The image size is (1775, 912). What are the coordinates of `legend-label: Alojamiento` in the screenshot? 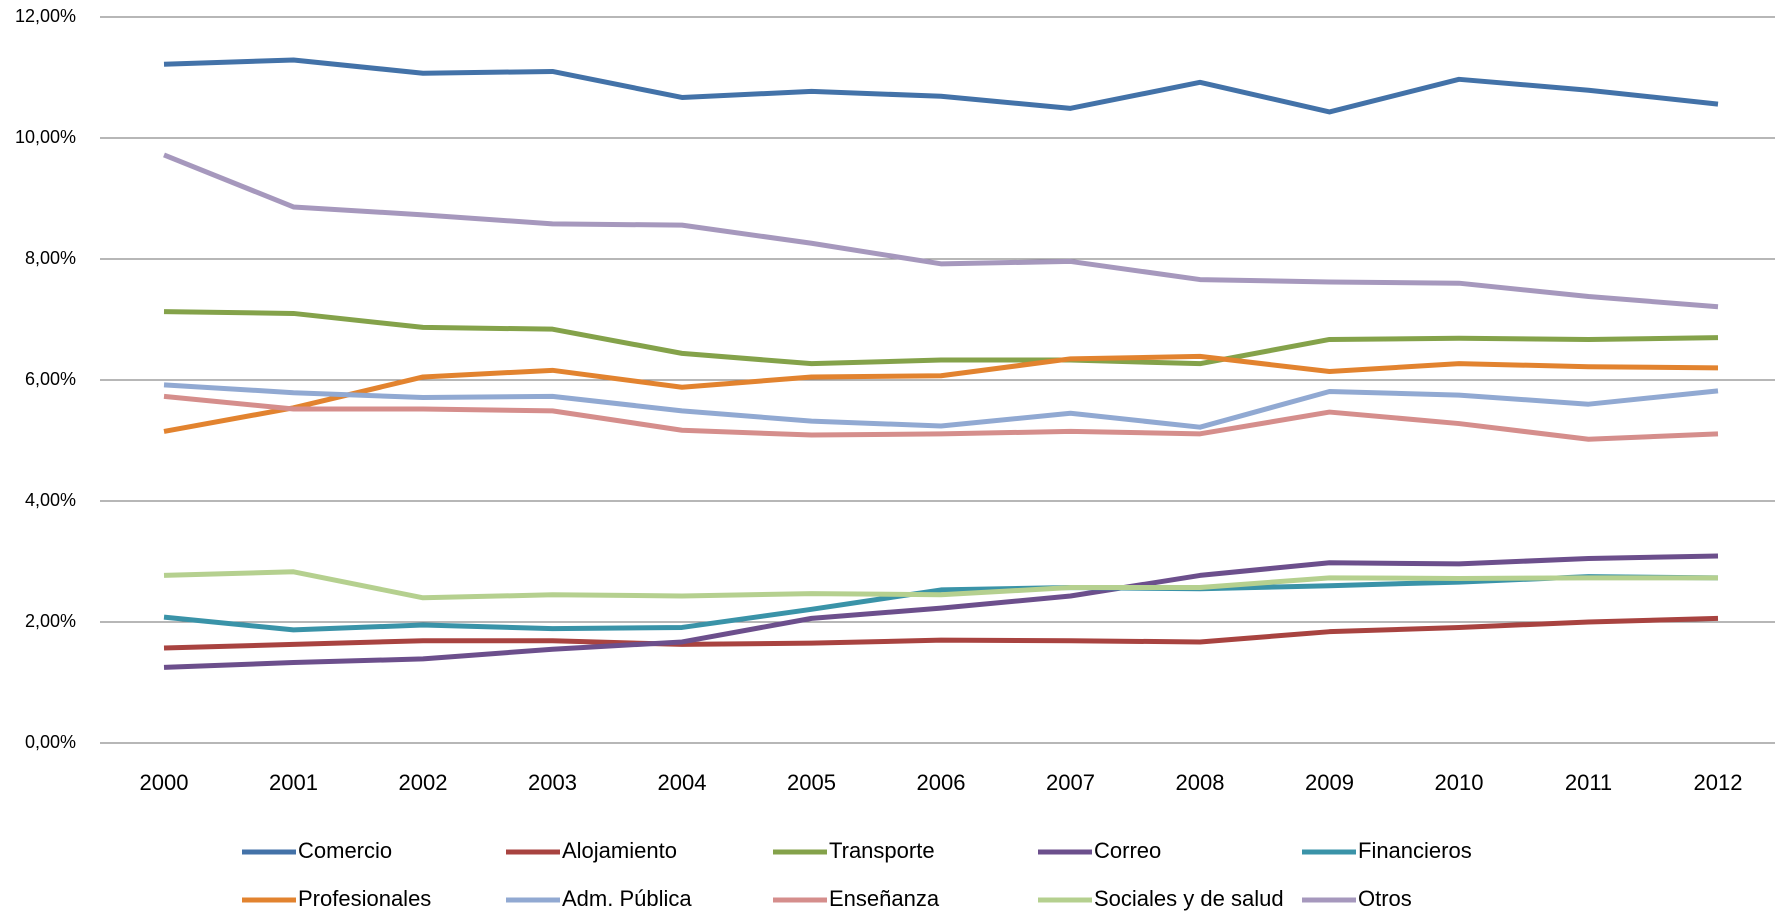 It's located at (619, 850).